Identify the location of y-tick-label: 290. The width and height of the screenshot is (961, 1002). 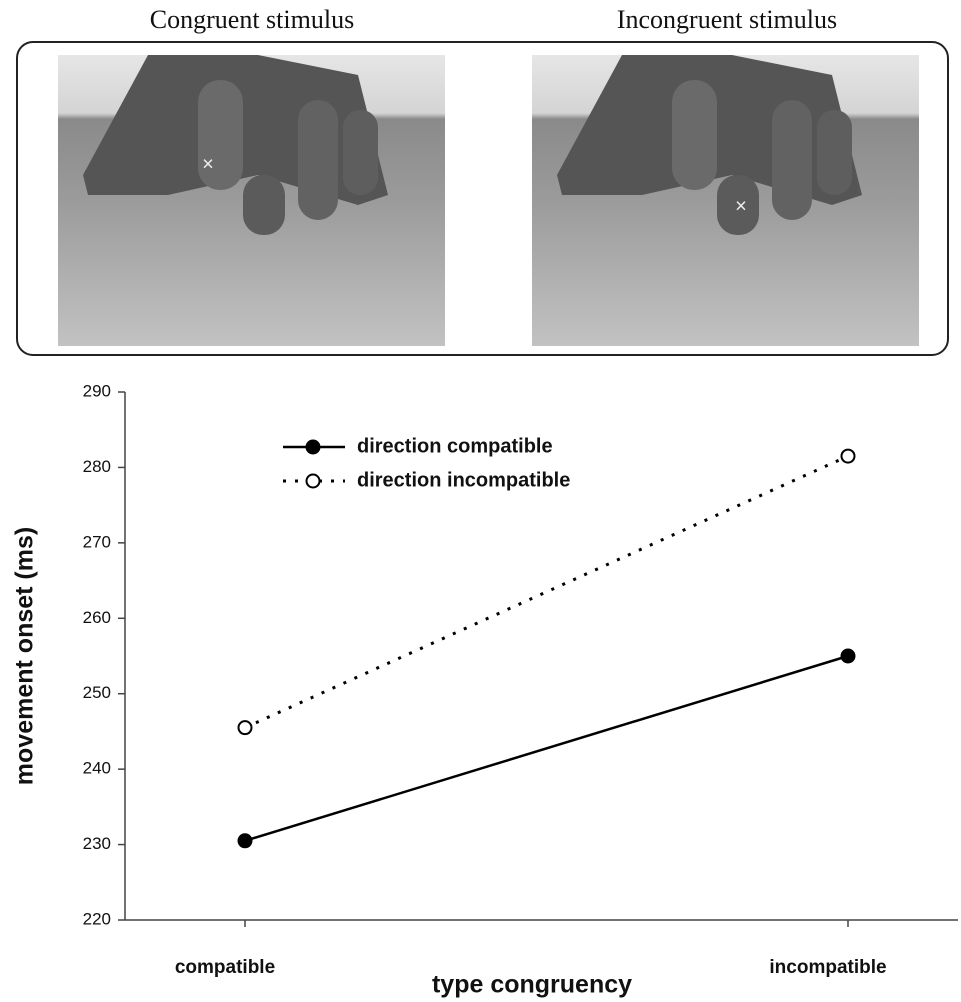
(97, 390).